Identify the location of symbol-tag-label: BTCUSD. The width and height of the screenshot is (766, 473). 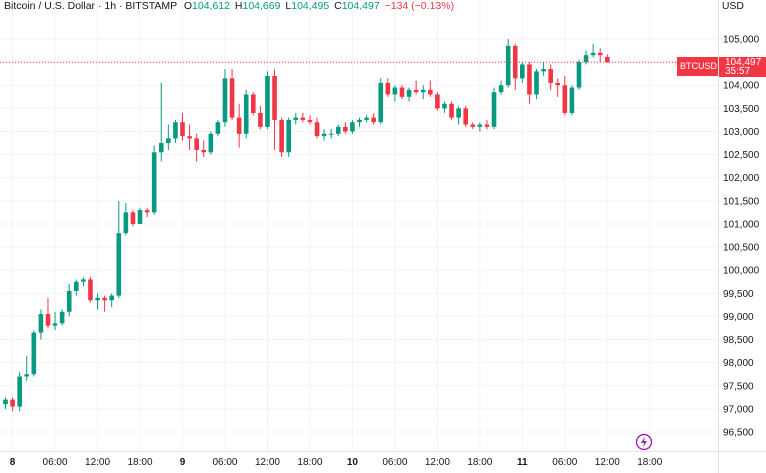
(699, 66).